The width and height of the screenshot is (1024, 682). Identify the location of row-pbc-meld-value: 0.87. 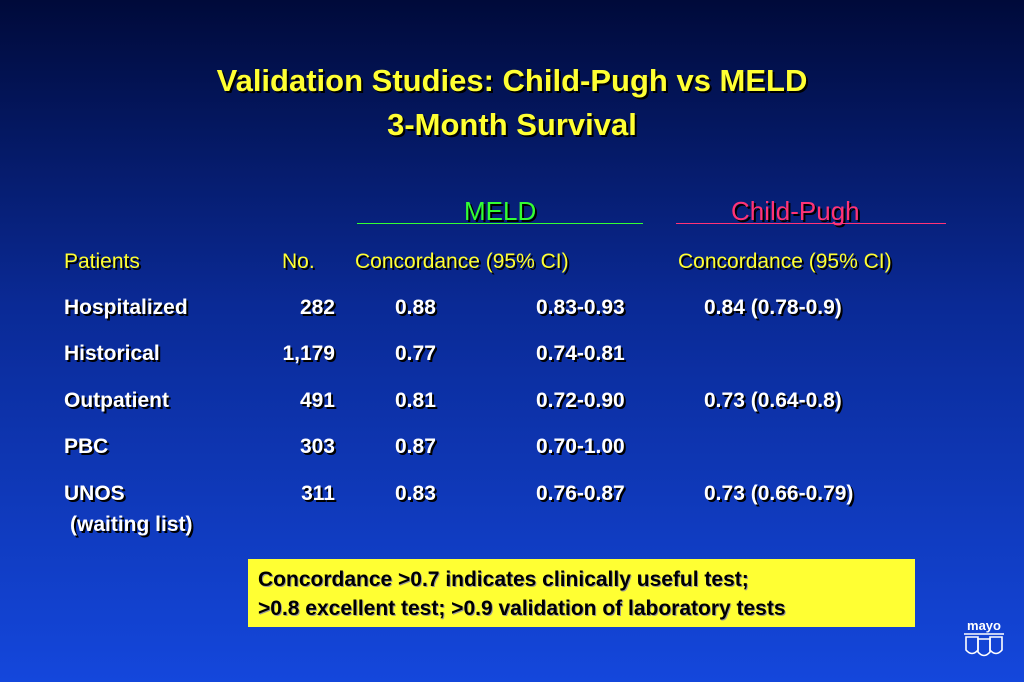
(415, 446).